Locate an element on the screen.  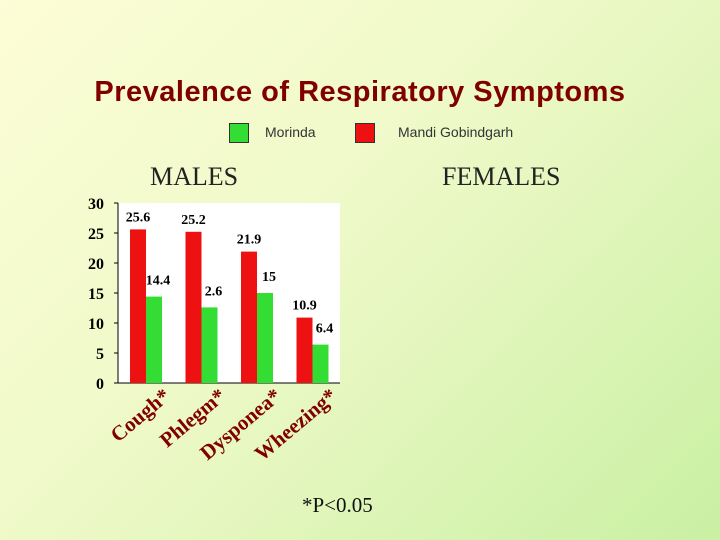
data-label-morinda: 6.4 is located at coordinates (325, 329).